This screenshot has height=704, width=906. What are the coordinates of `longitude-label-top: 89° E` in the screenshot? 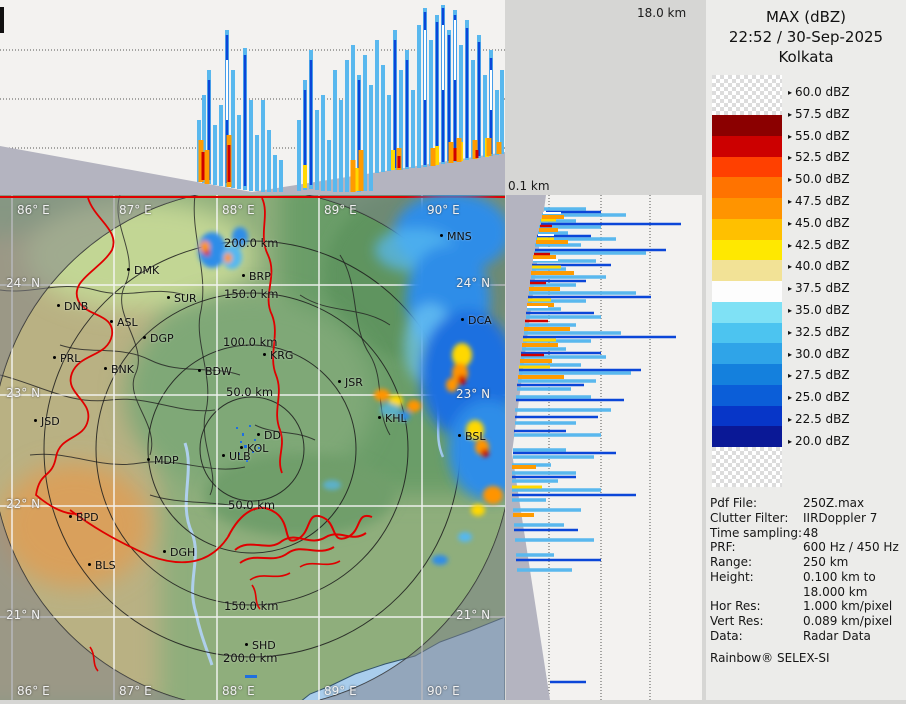 It's located at (340, 210).